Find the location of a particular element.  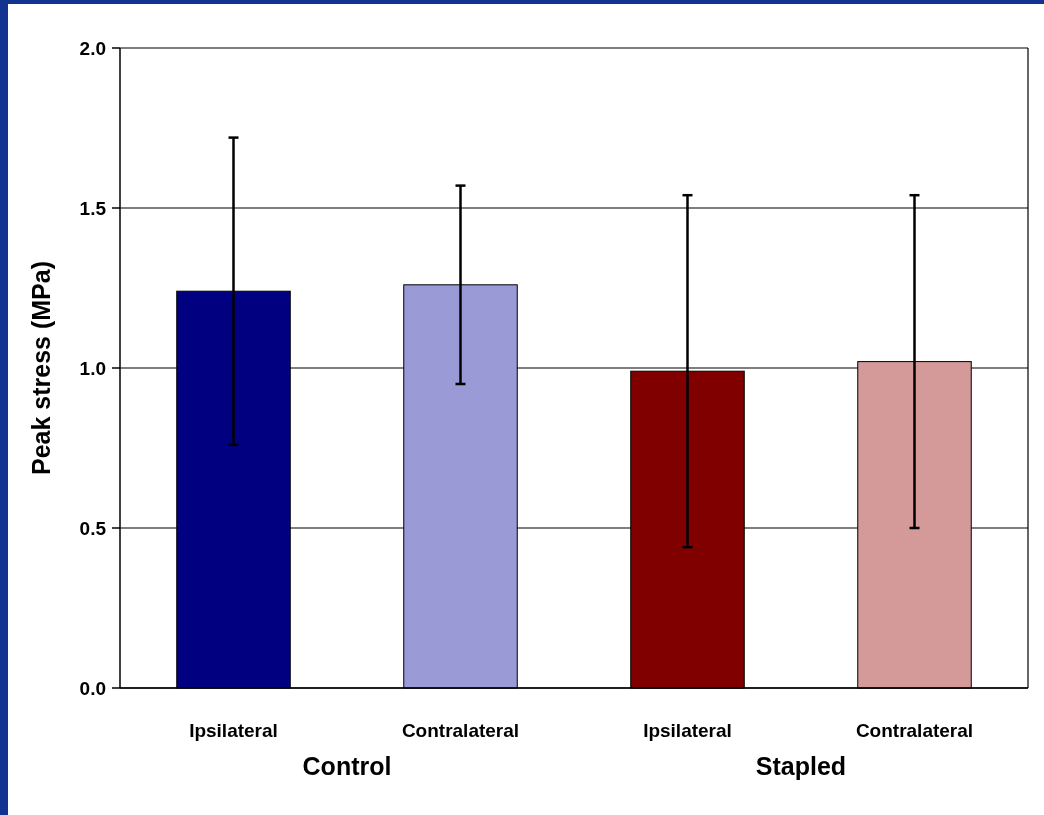

text: Control is located at coordinates (347, 766).